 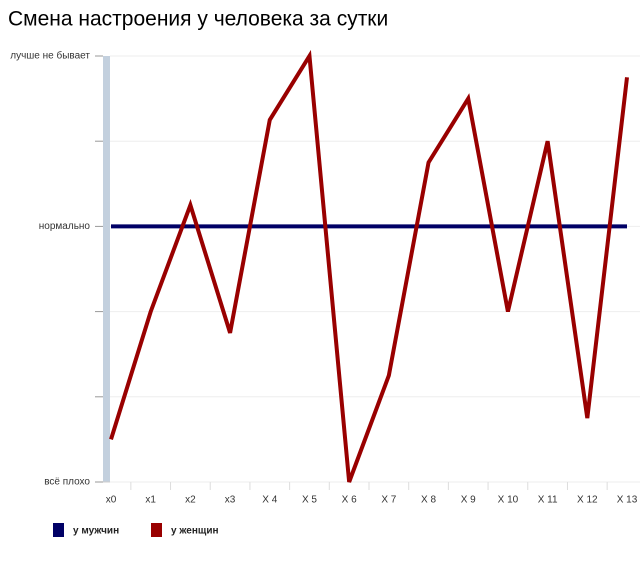 What do you see at coordinates (50, 56) in the screenshot?
I see `y-tick-label: лучше не бывает` at bounding box center [50, 56].